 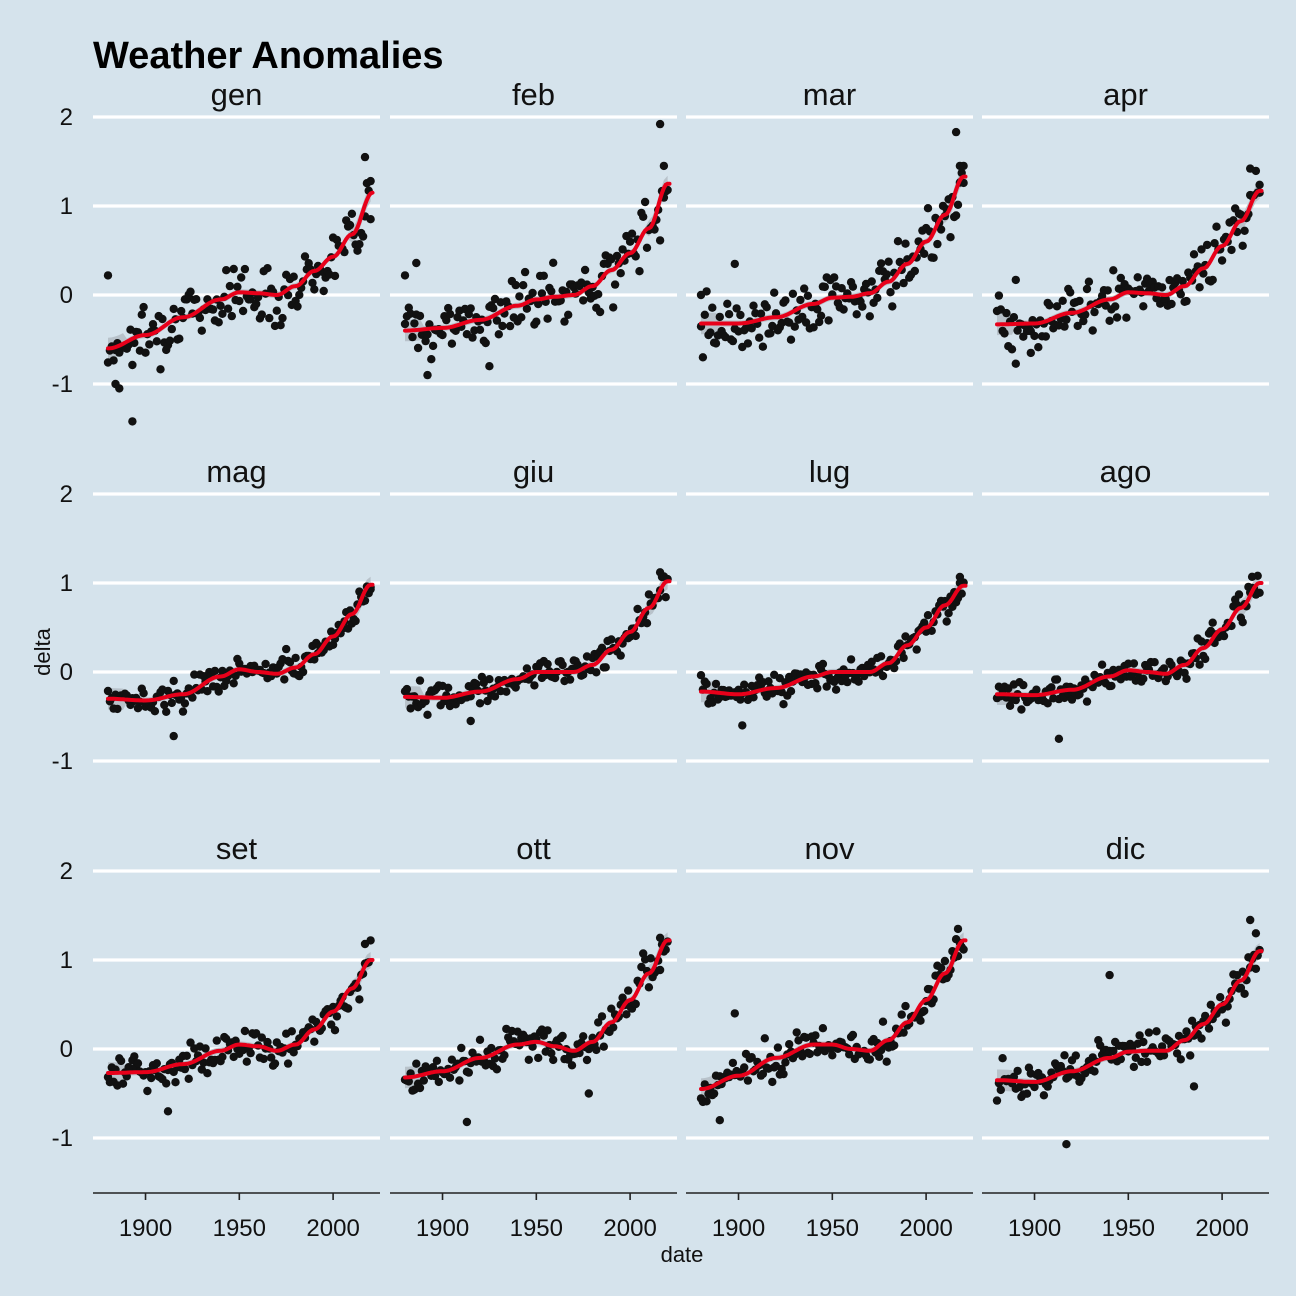 I want to click on y-tick-label: 1, so click(x=66, y=583).